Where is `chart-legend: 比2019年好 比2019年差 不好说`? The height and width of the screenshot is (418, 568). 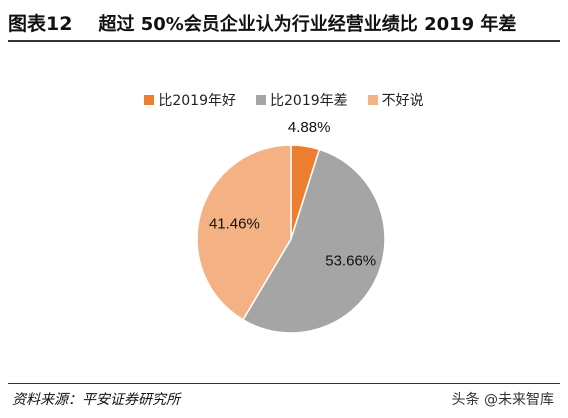 chart-legend: 比2019年好 比2019年差 不好说 is located at coordinates (284, 100).